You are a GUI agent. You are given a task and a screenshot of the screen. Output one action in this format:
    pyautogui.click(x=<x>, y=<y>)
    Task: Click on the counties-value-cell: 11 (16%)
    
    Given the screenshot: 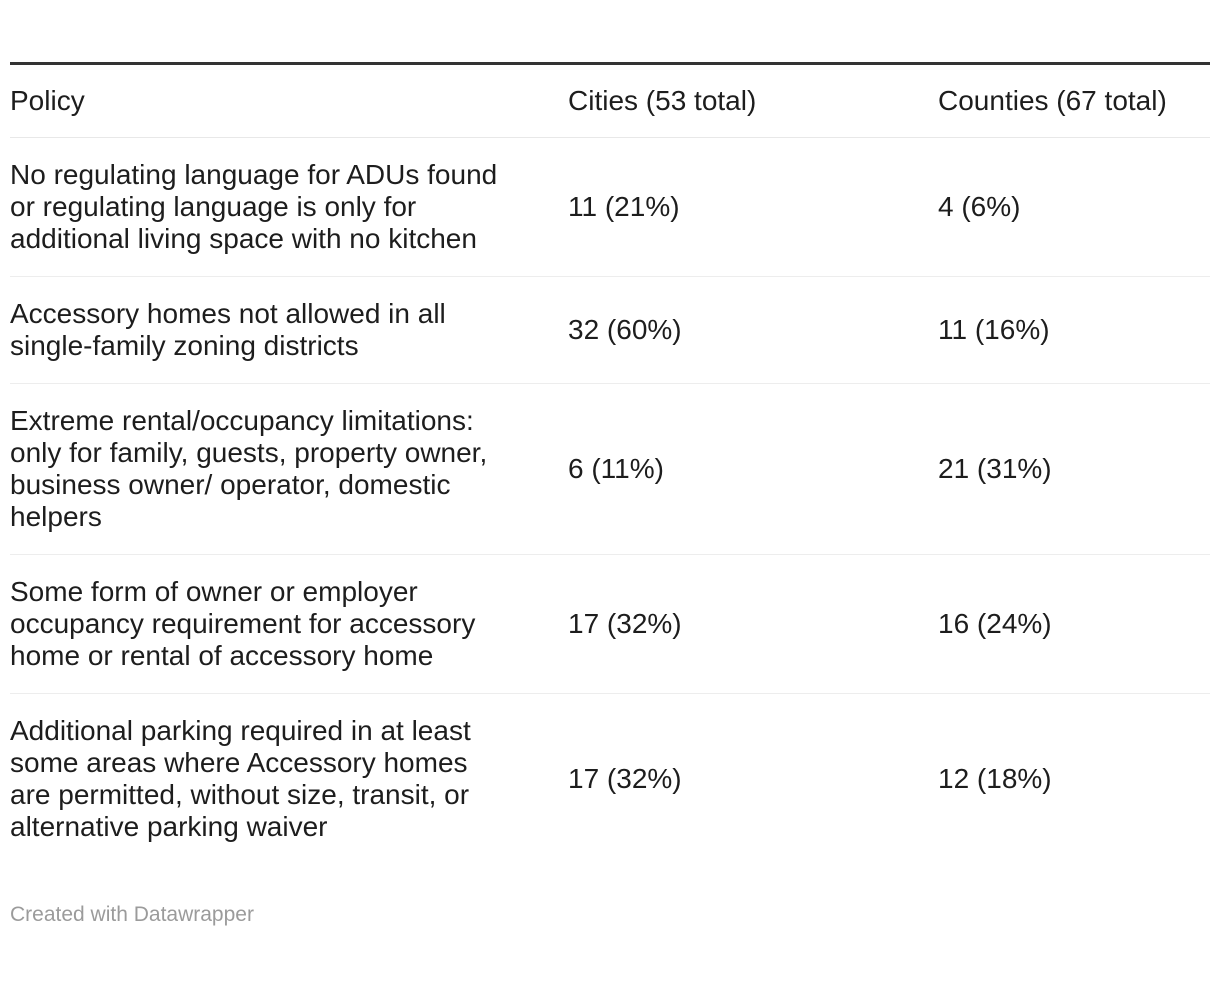 What is the action you would take?
    pyautogui.click(x=1074, y=330)
    